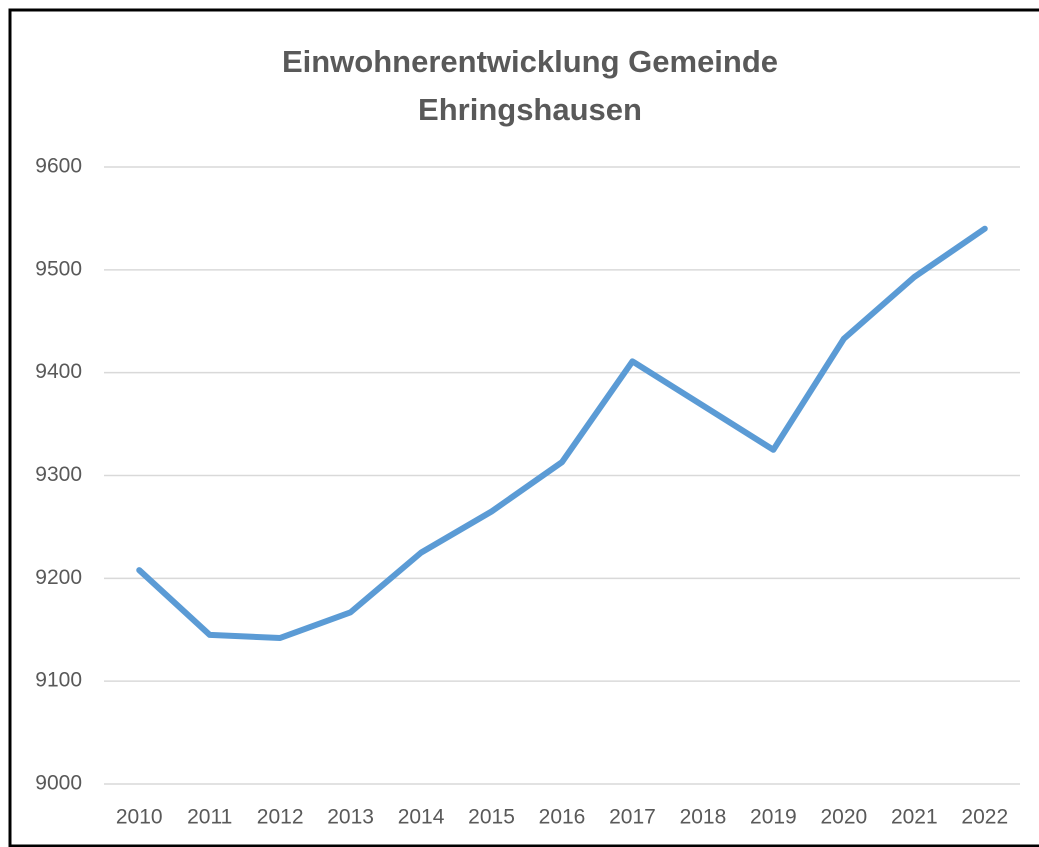 The image size is (1039, 847). Describe the element at coordinates (491, 817) in the screenshot. I see `x-tick-label: 2015` at that location.